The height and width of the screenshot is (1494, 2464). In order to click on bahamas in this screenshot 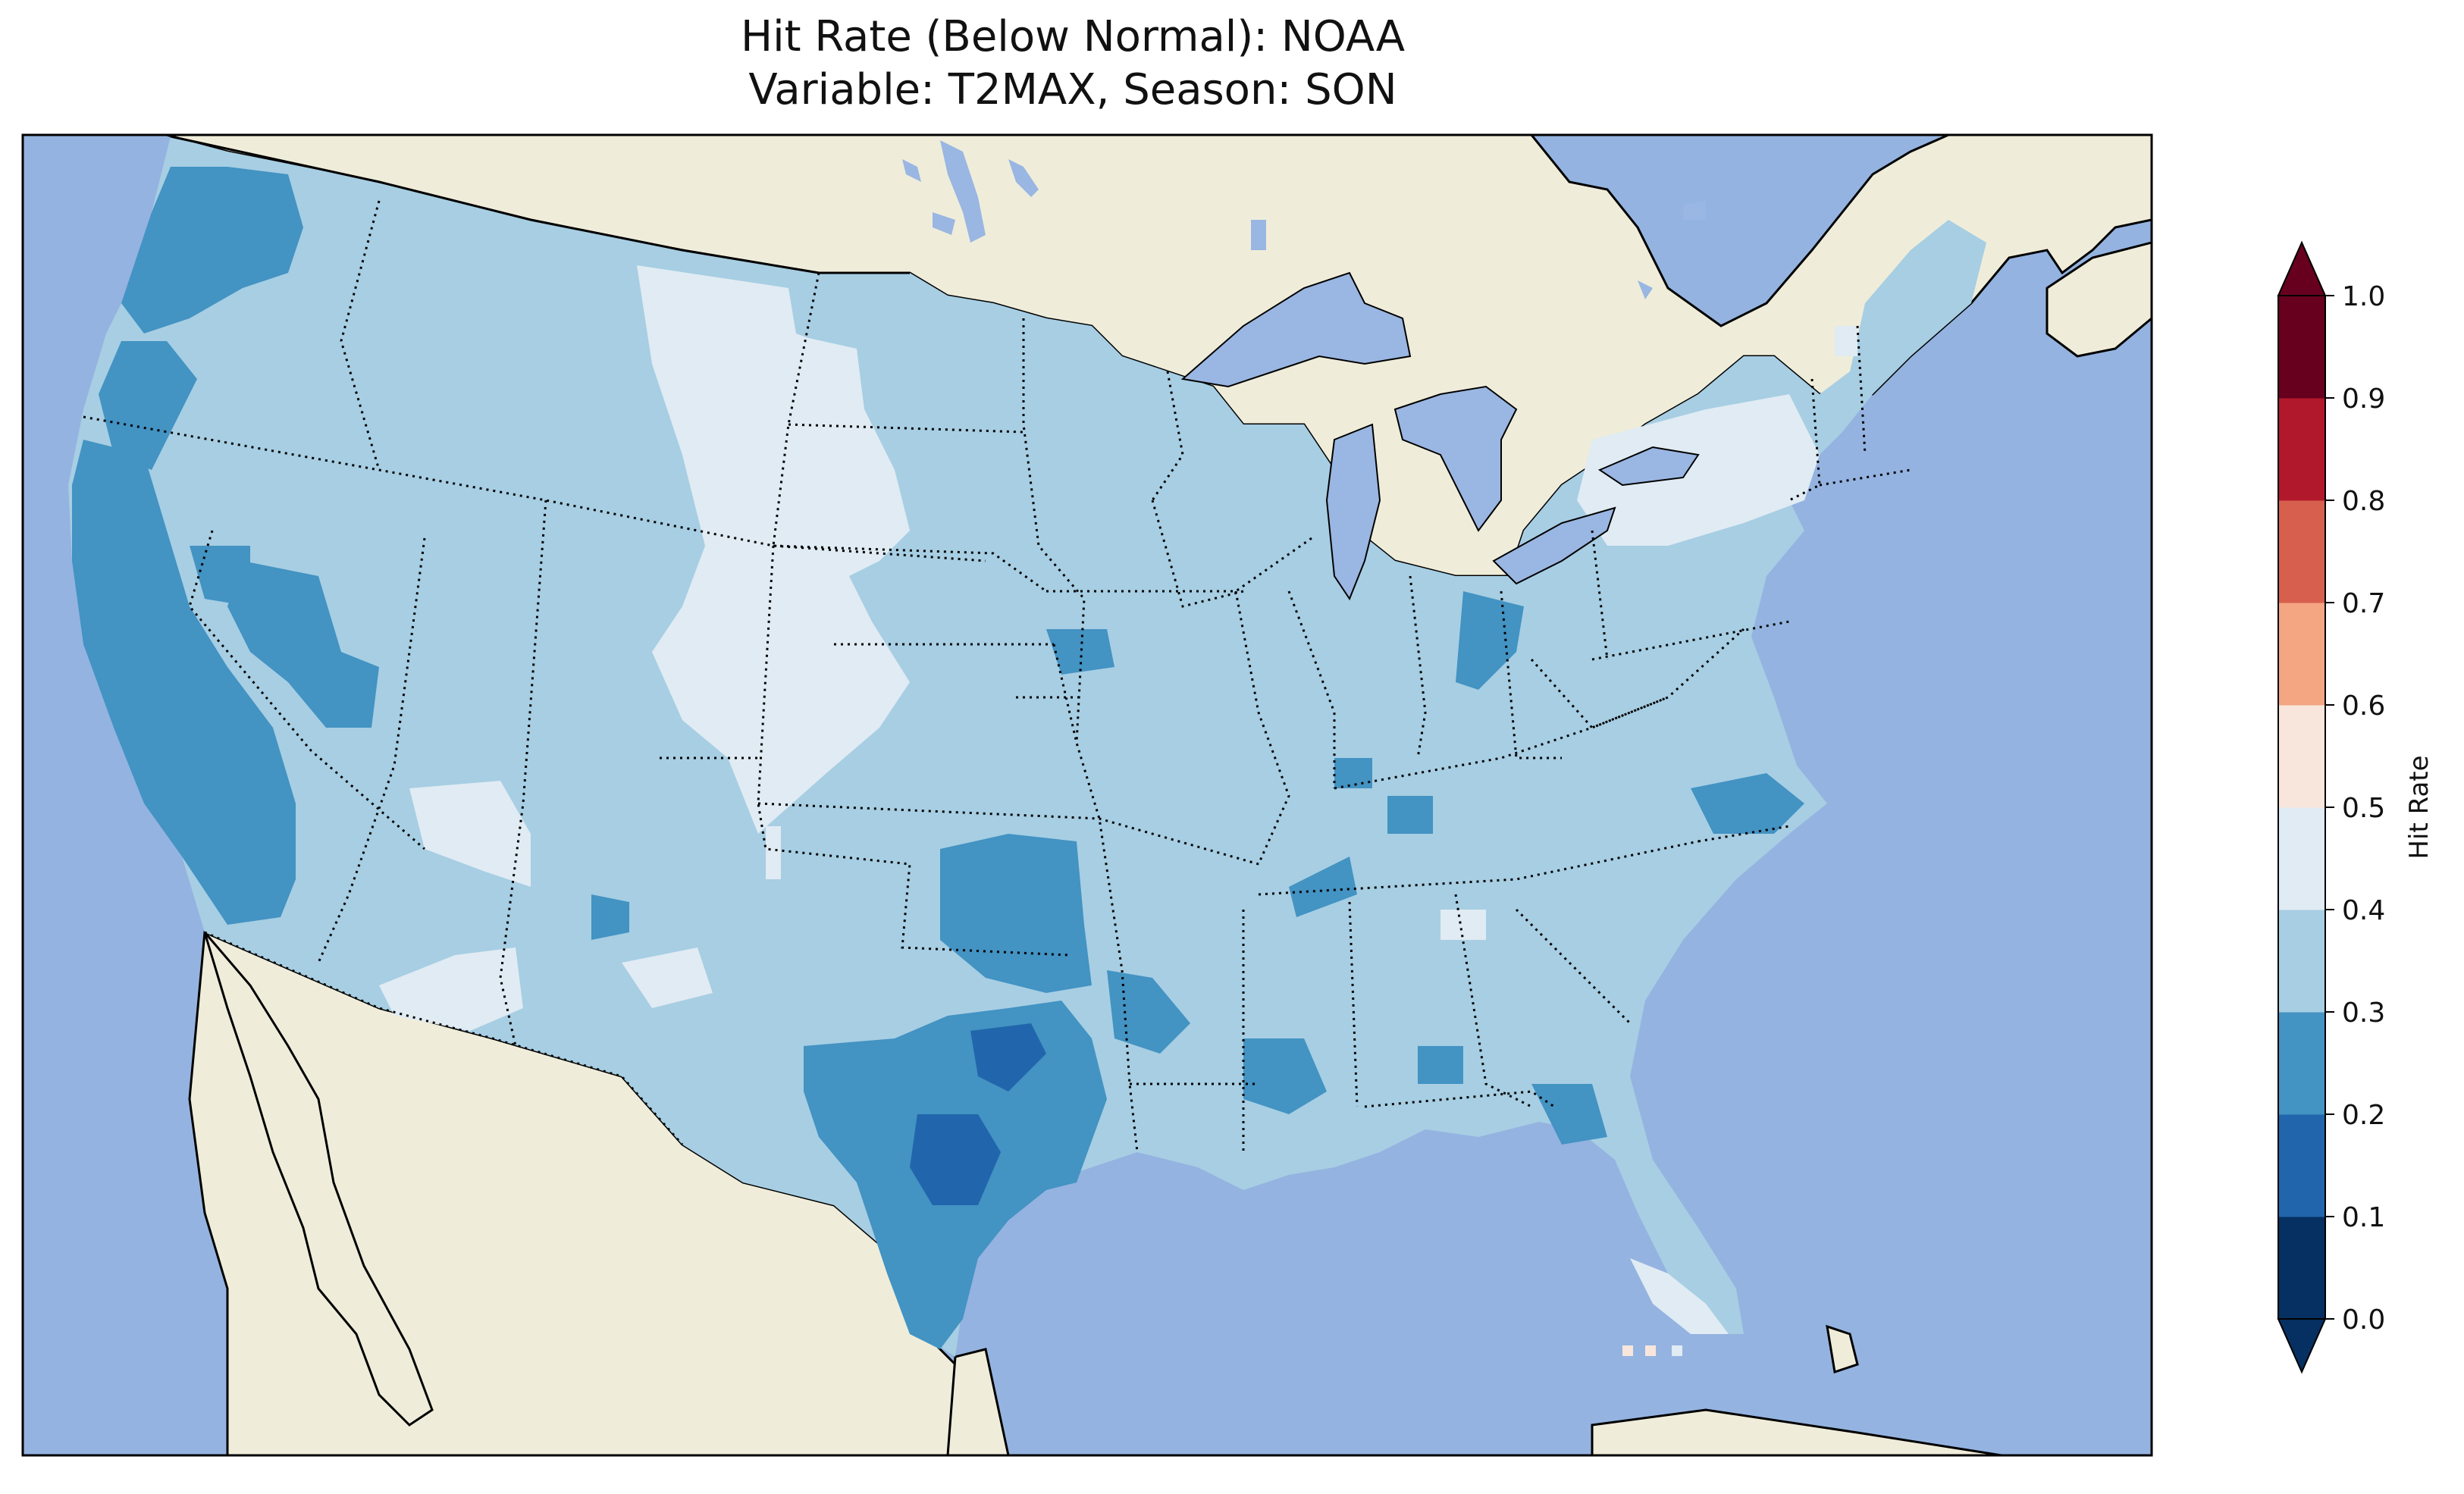, I will do `click(1842, 1348)`.